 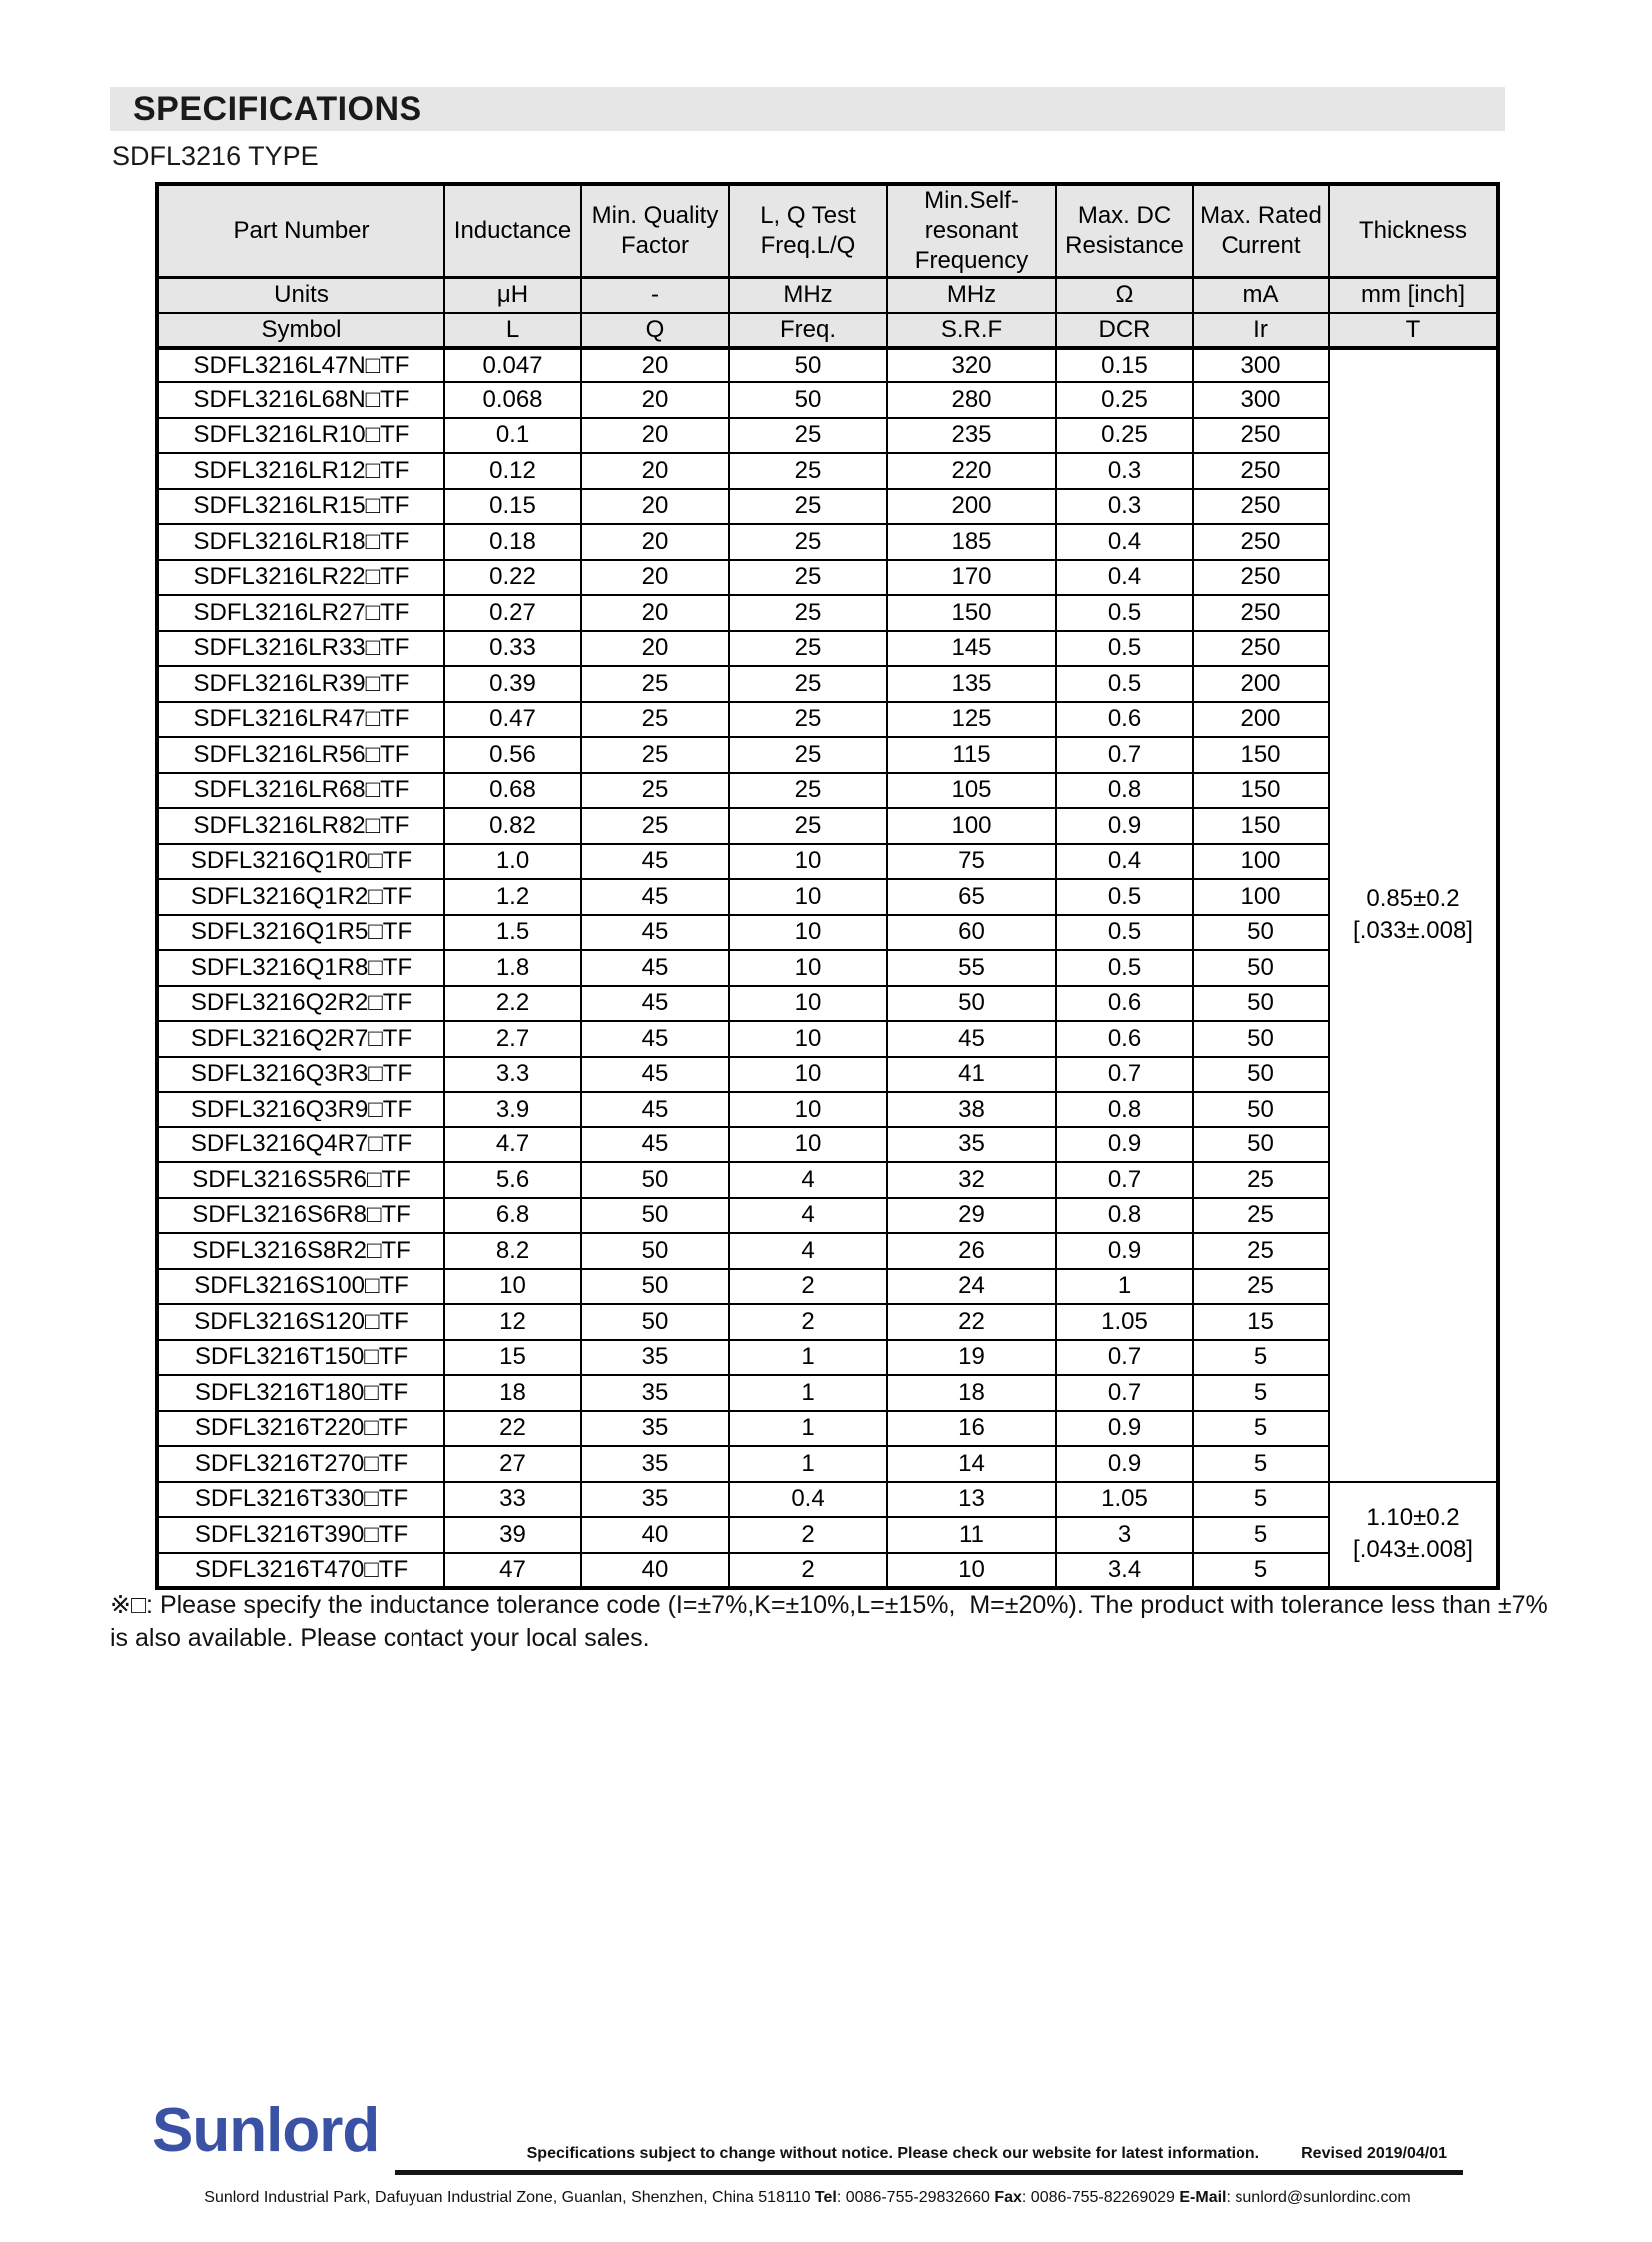 What do you see at coordinates (971, 932) in the screenshot?
I see `cell-srf: 60` at bounding box center [971, 932].